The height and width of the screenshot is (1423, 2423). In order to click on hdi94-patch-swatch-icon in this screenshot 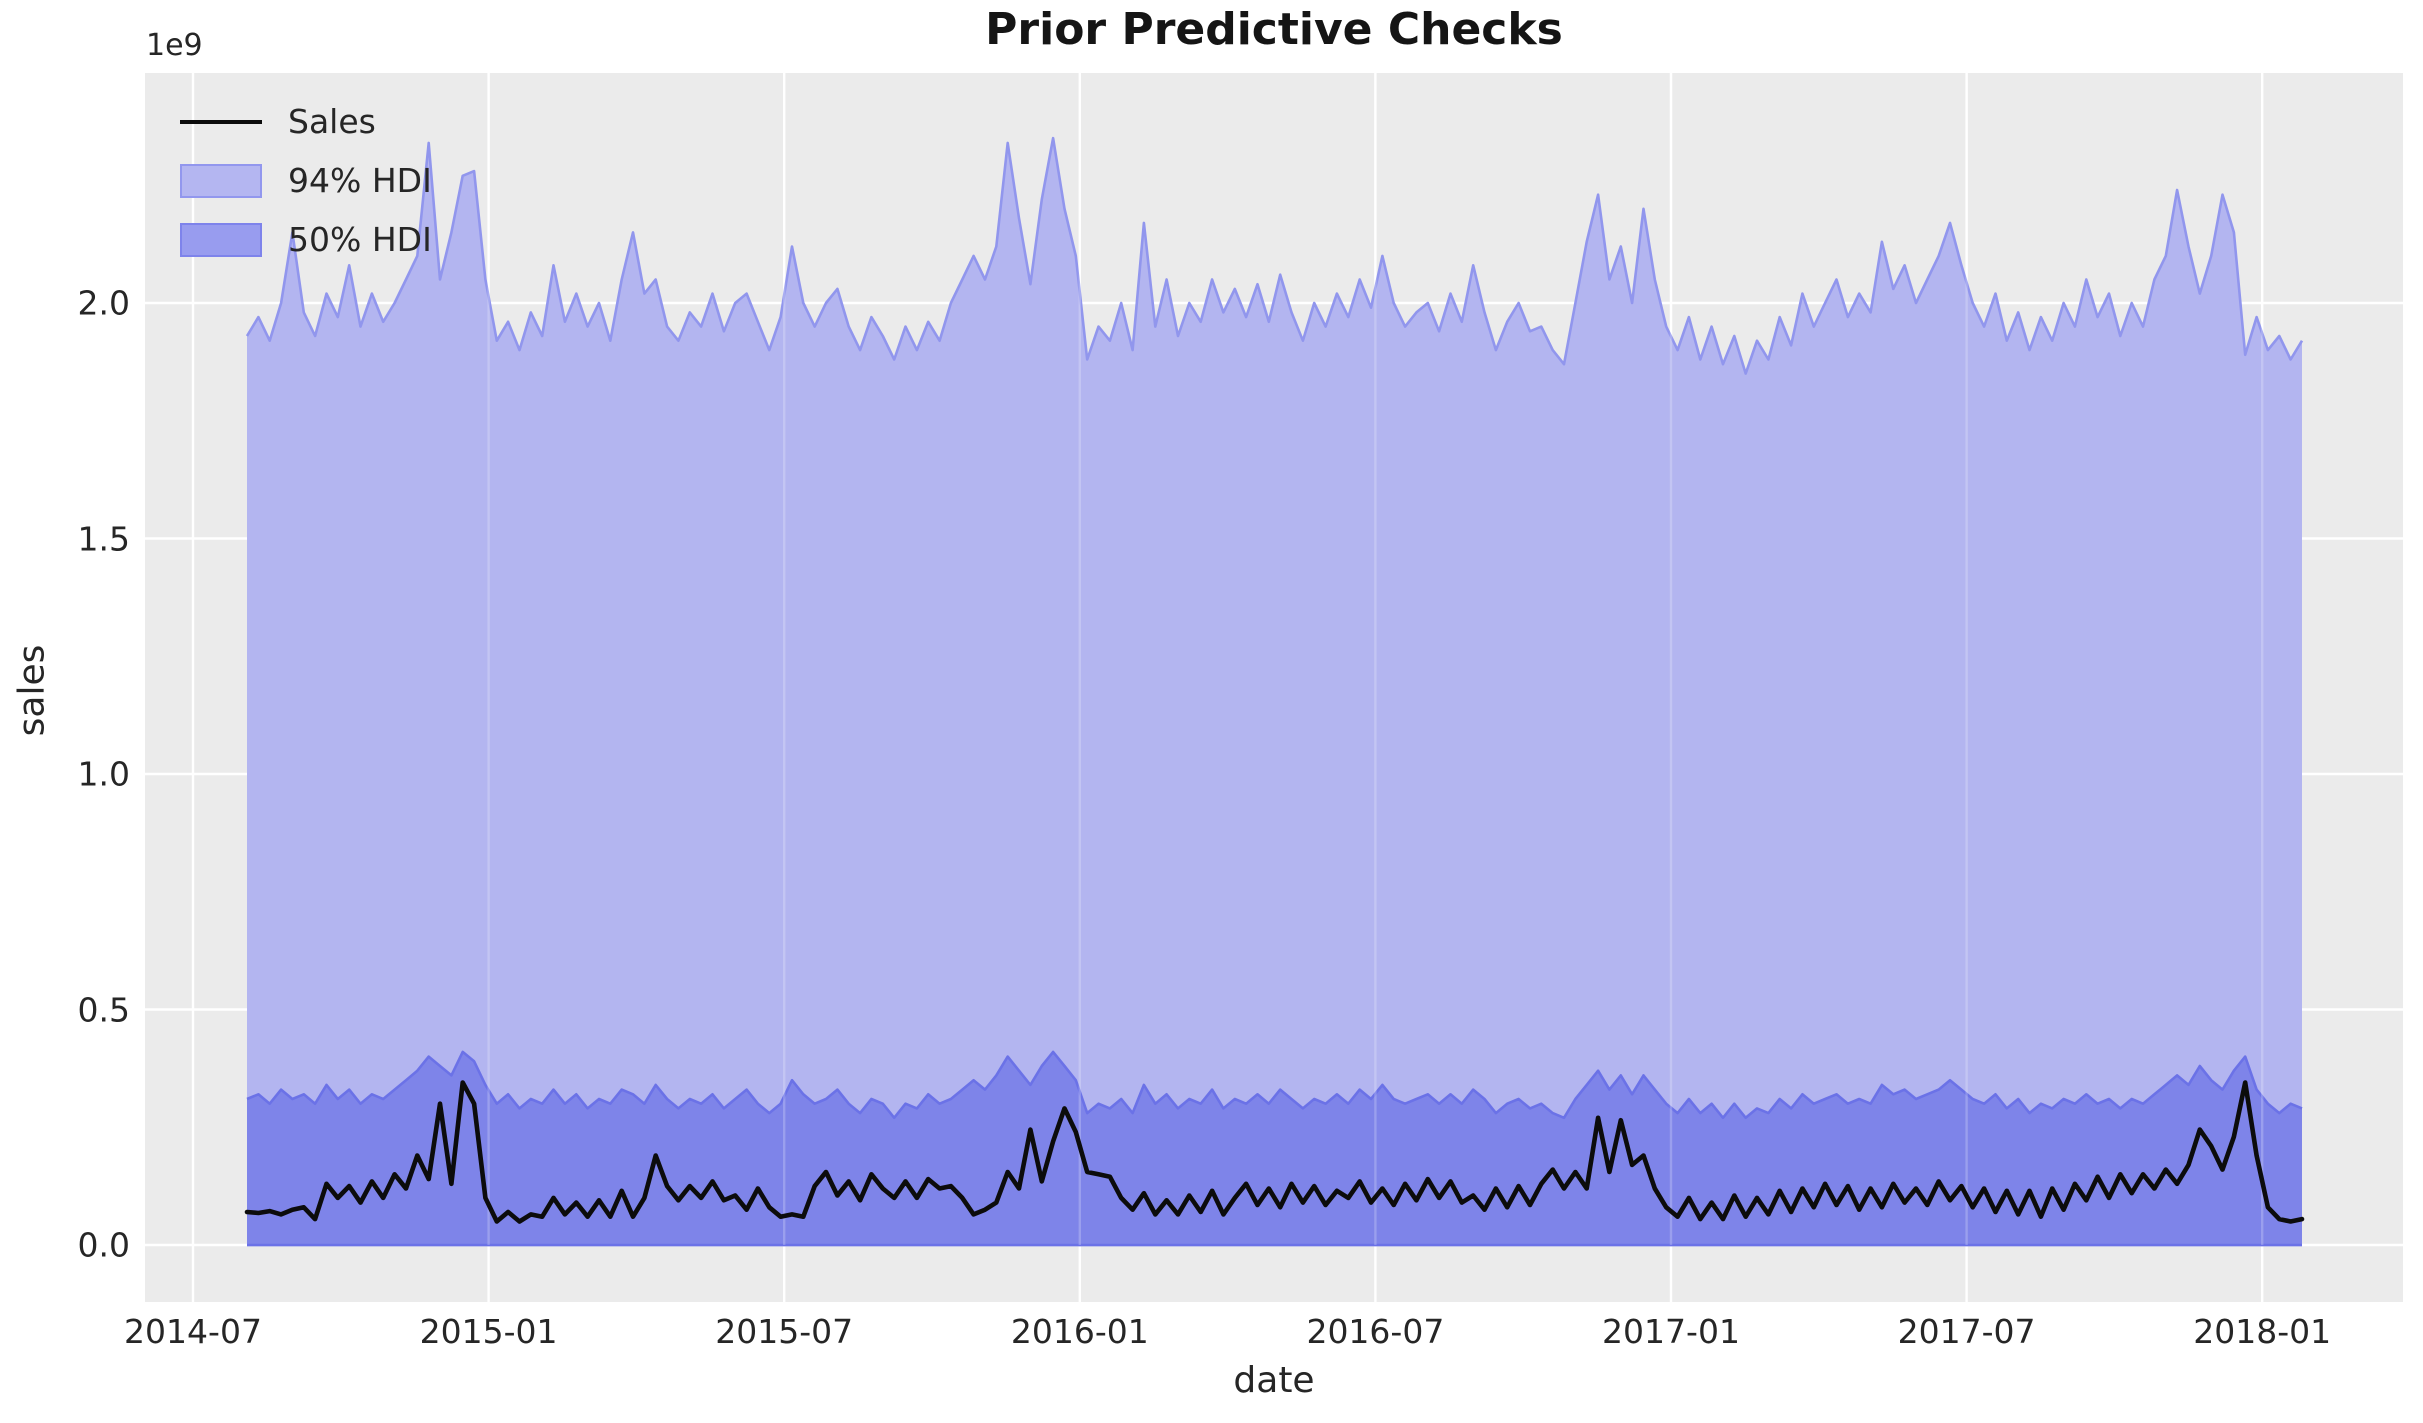, I will do `click(221, 180)`.